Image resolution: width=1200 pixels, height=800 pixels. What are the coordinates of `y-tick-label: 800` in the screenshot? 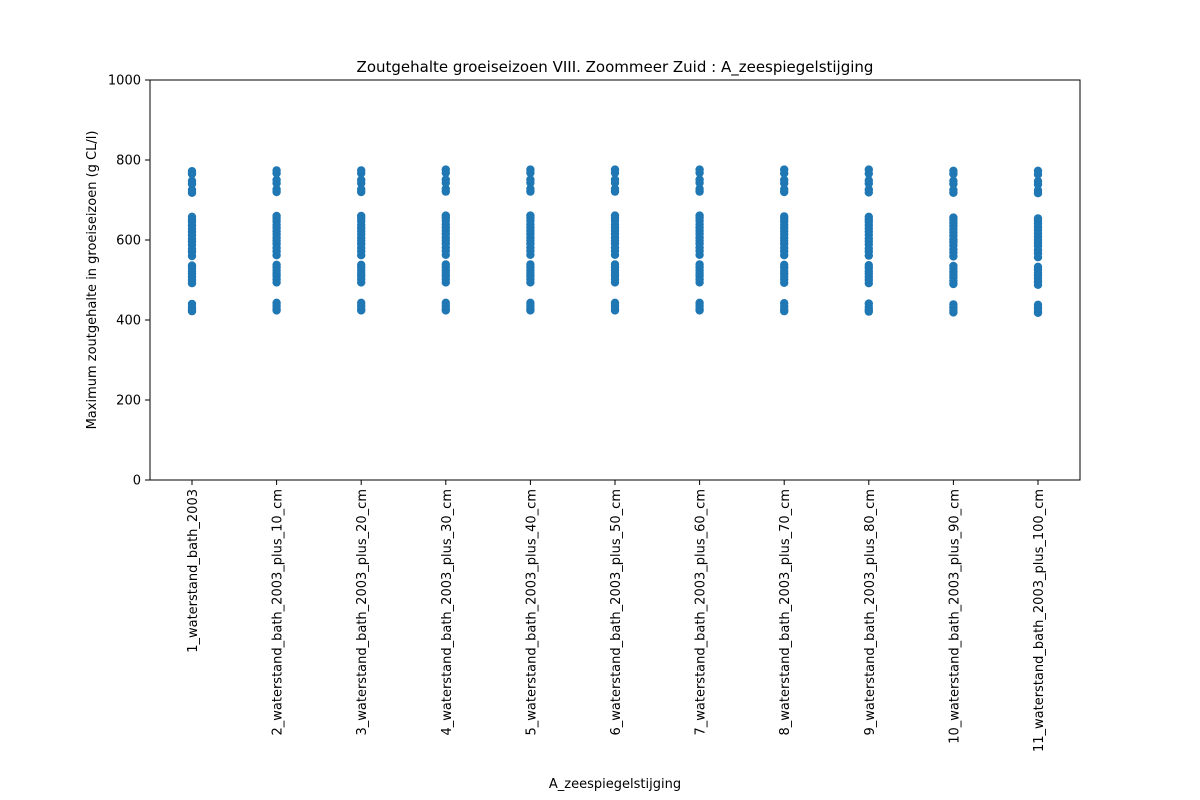 It's located at (128, 161).